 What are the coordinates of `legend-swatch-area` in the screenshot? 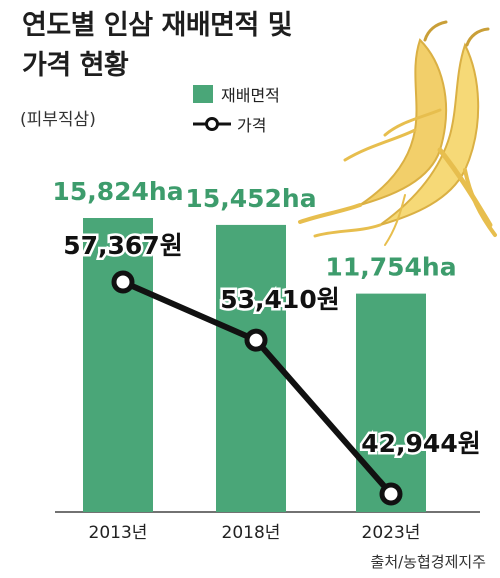 It's located at (203, 94).